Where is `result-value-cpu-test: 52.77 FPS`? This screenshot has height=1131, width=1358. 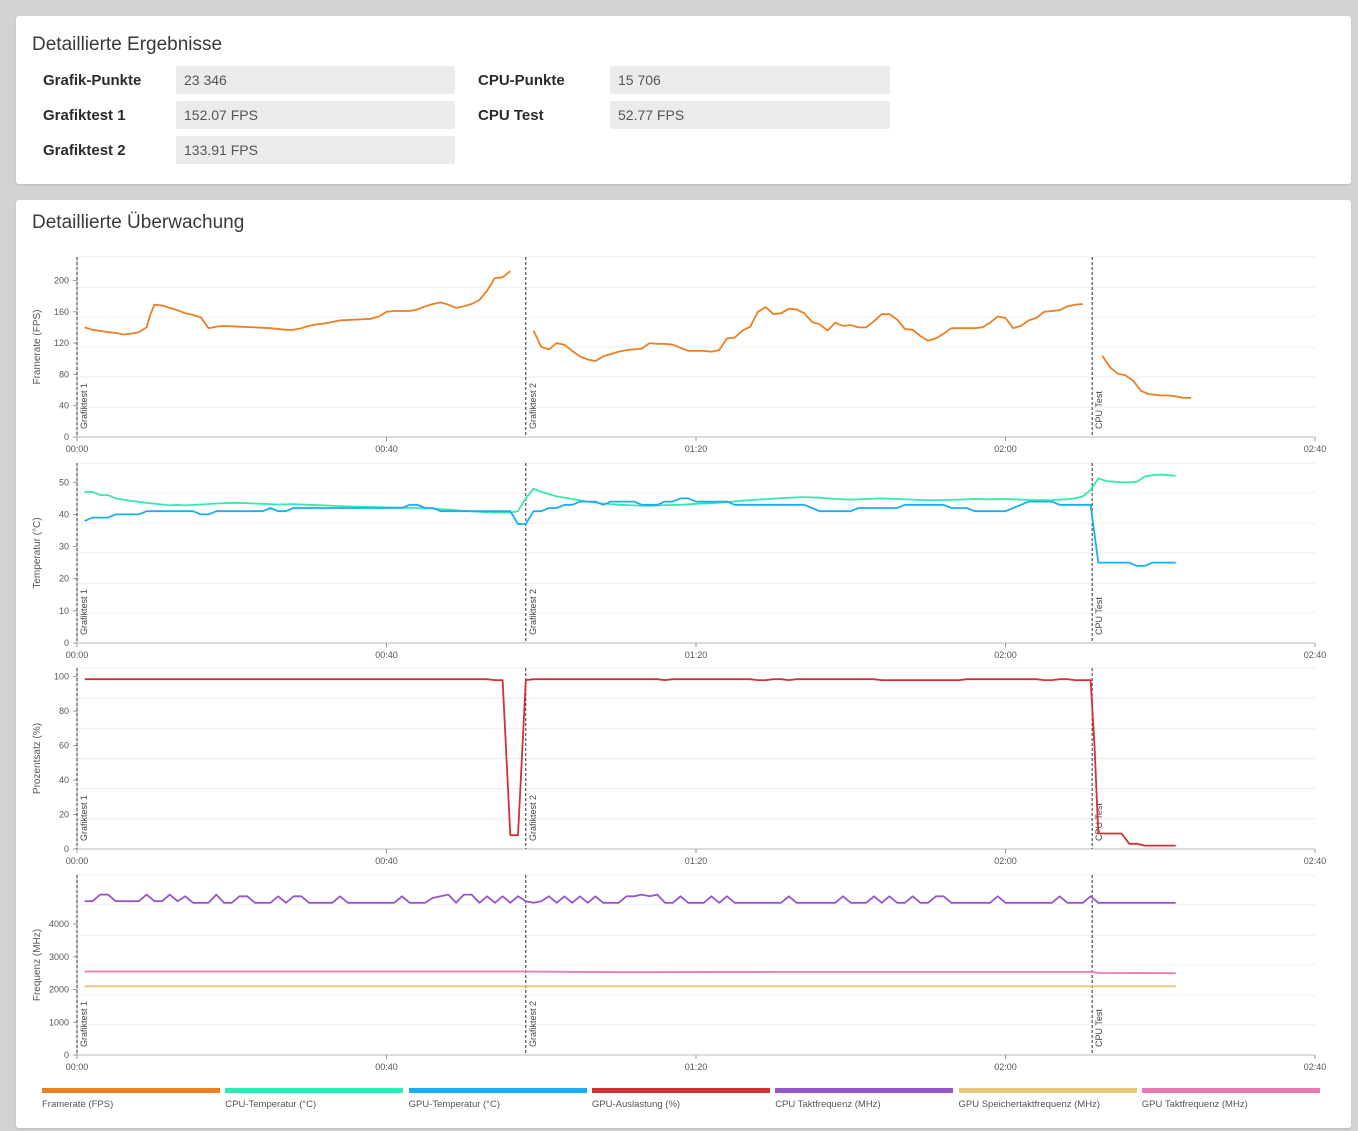 result-value-cpu-test: 52.77 FPS is located at coordinates (750, 115).